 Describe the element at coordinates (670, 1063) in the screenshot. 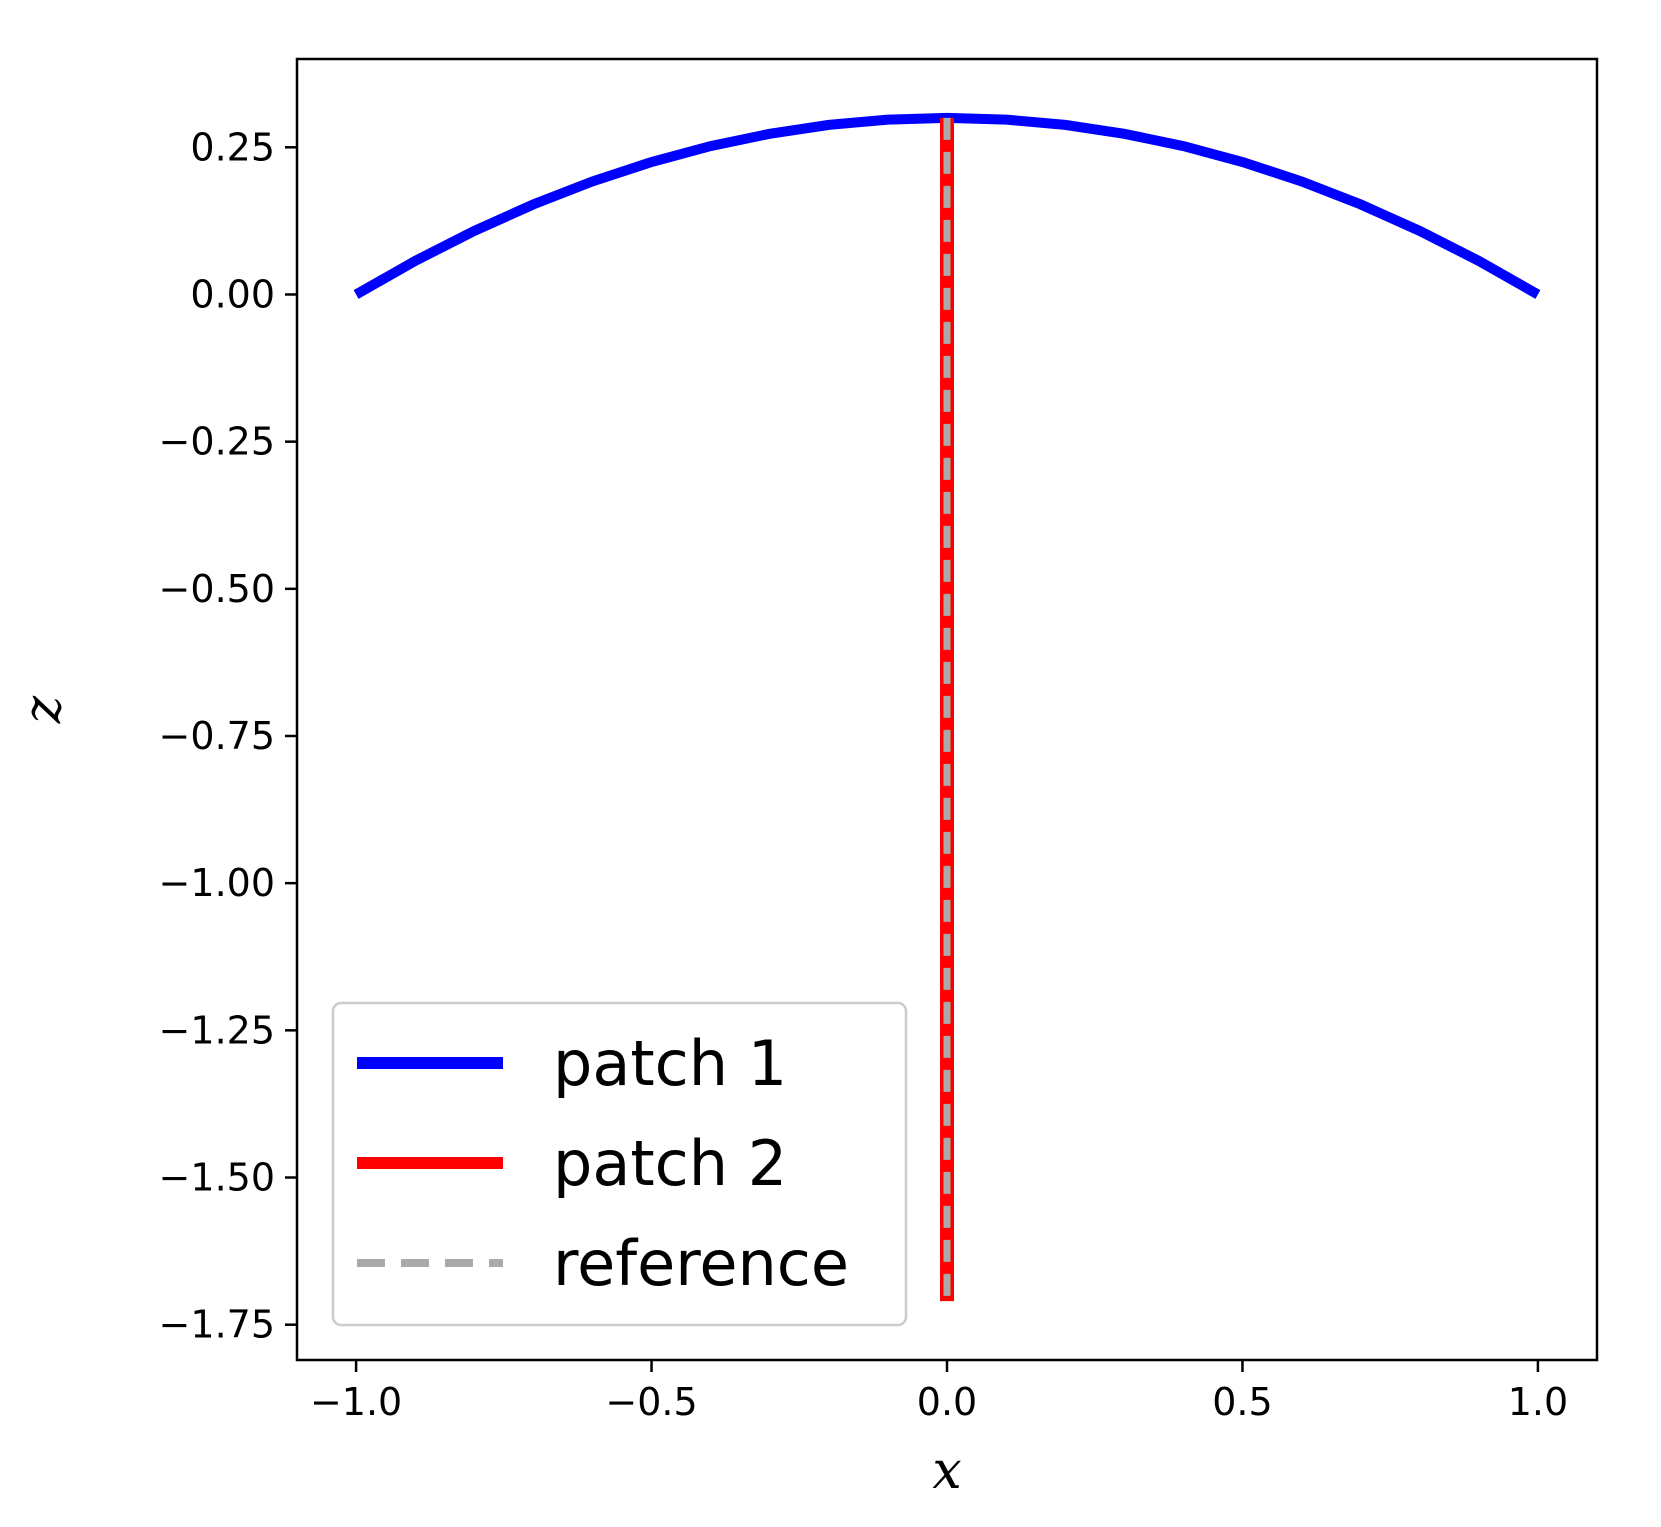

I see `legend-label: patch 1` at that location.